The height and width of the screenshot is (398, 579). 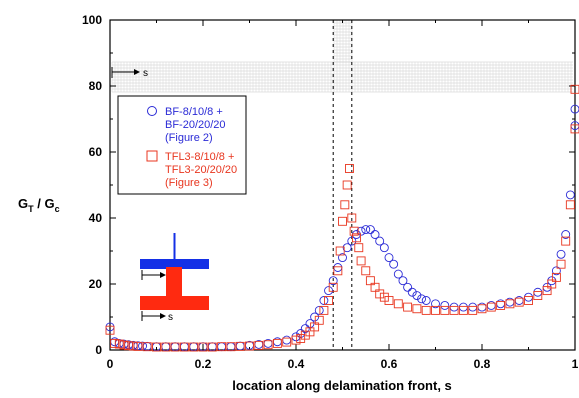 I want to click on y-tick-label: 60, so click(x=96, y=152).